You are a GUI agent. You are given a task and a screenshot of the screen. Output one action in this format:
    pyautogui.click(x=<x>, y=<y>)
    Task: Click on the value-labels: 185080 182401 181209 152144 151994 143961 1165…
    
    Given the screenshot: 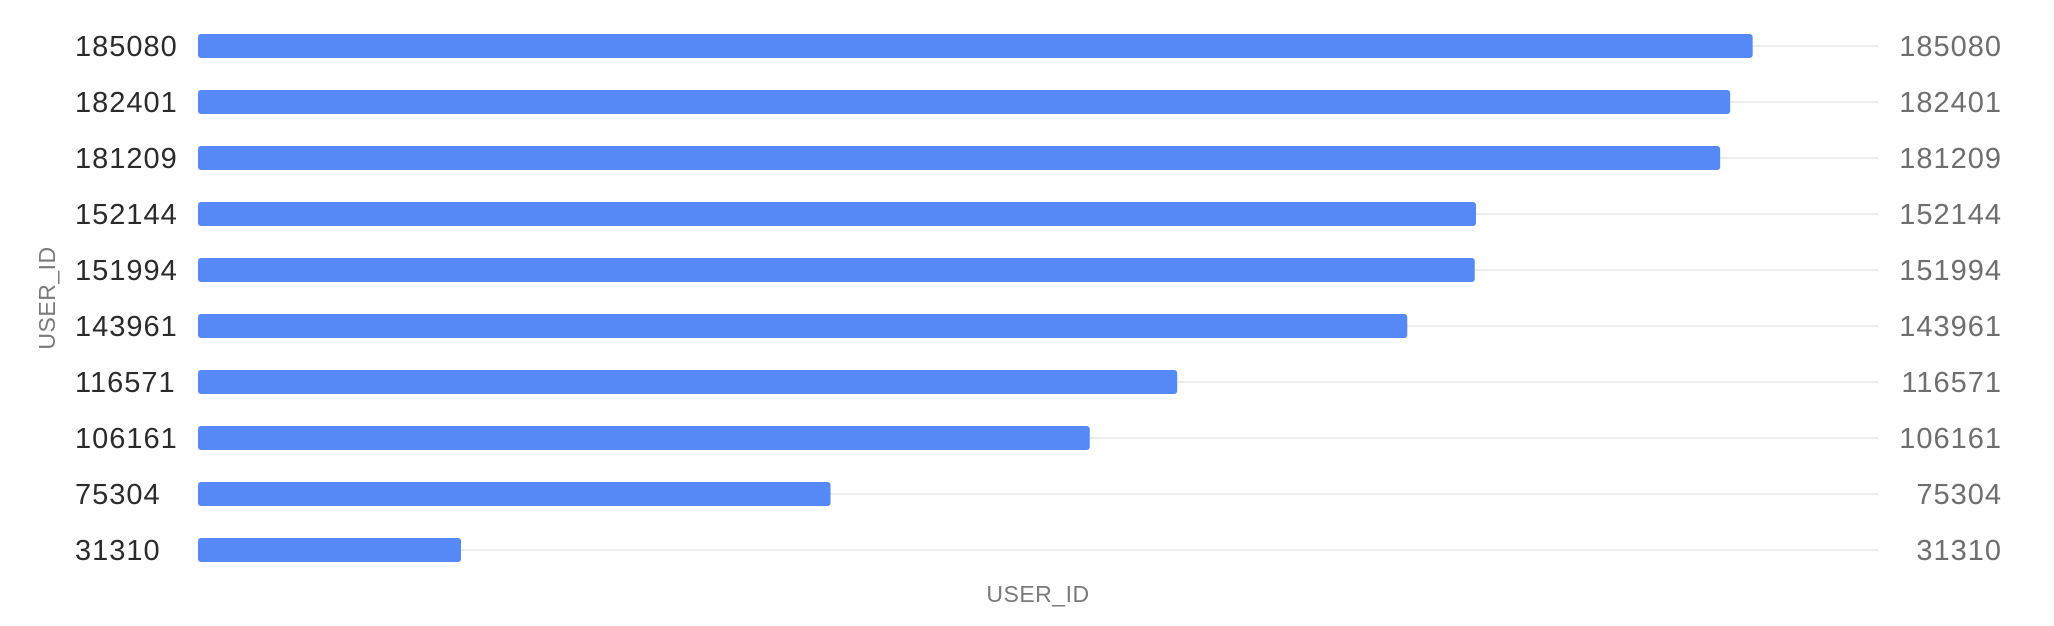 What is the action you would take?
    pyautogui.click(x=1950, y=299)
    